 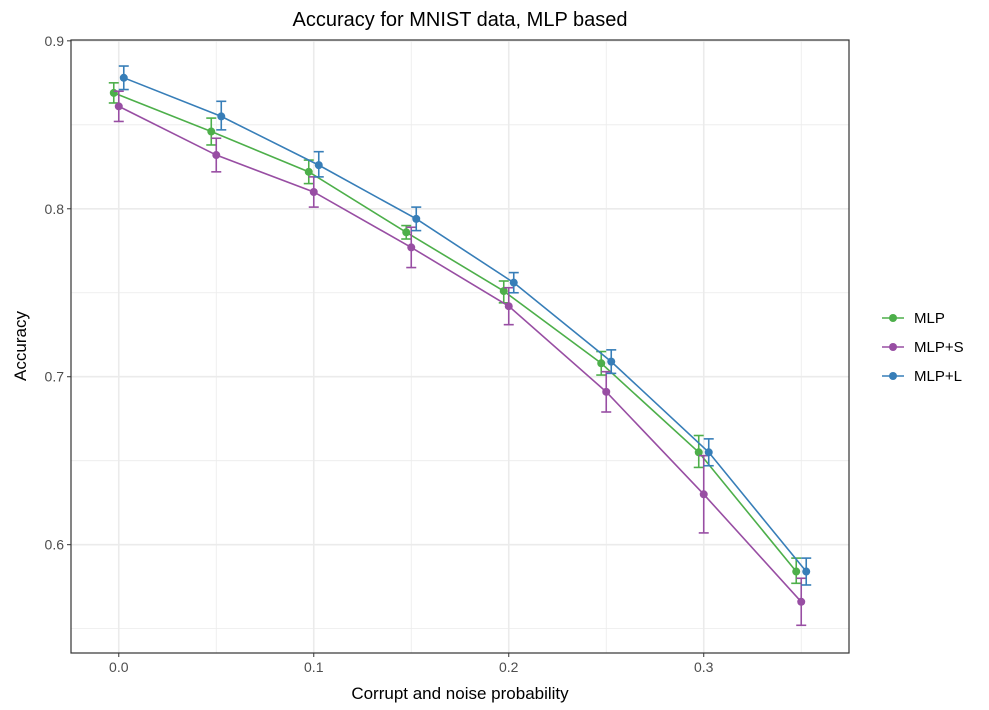 What do you see at coordinates (20, 346) in the screenshot?
I see `y-axis-title: Accuracy` at bounding box center [20, 346].